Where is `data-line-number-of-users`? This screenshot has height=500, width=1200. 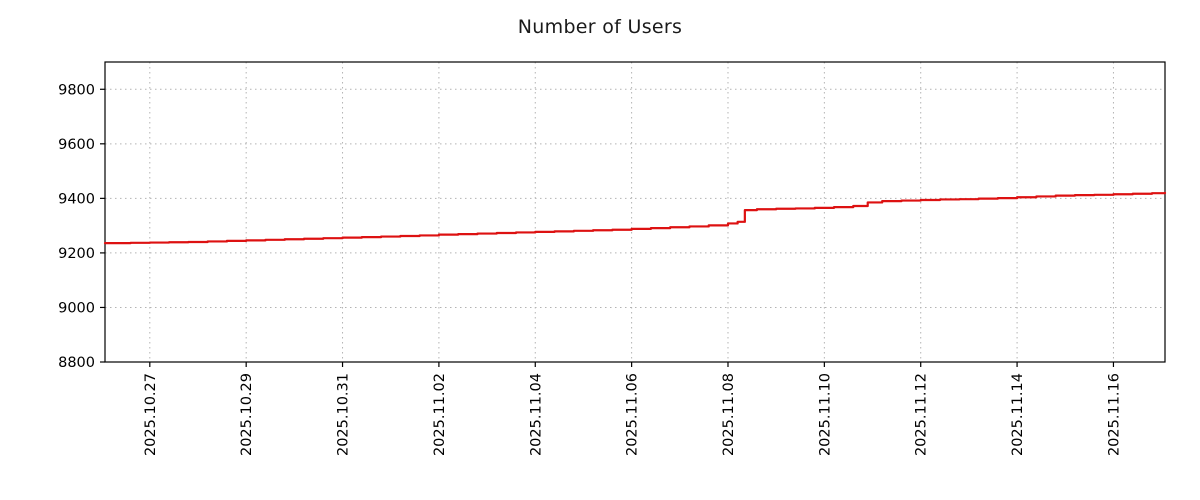
data-line-number-of-users is located at coordinates (635, 218).